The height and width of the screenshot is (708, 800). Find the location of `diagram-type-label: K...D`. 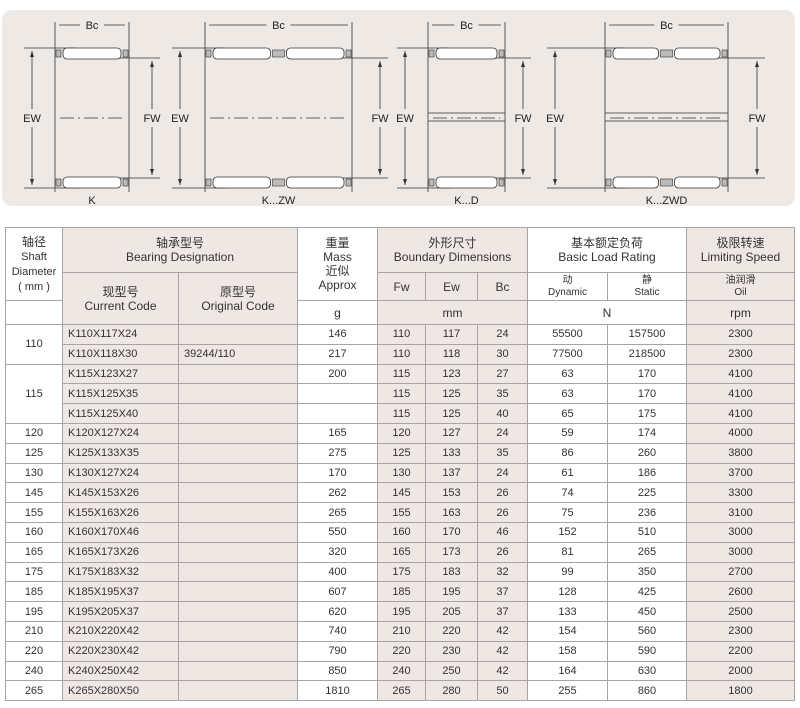

diagram-type-label: K...D is located at coordinates (466, 200).